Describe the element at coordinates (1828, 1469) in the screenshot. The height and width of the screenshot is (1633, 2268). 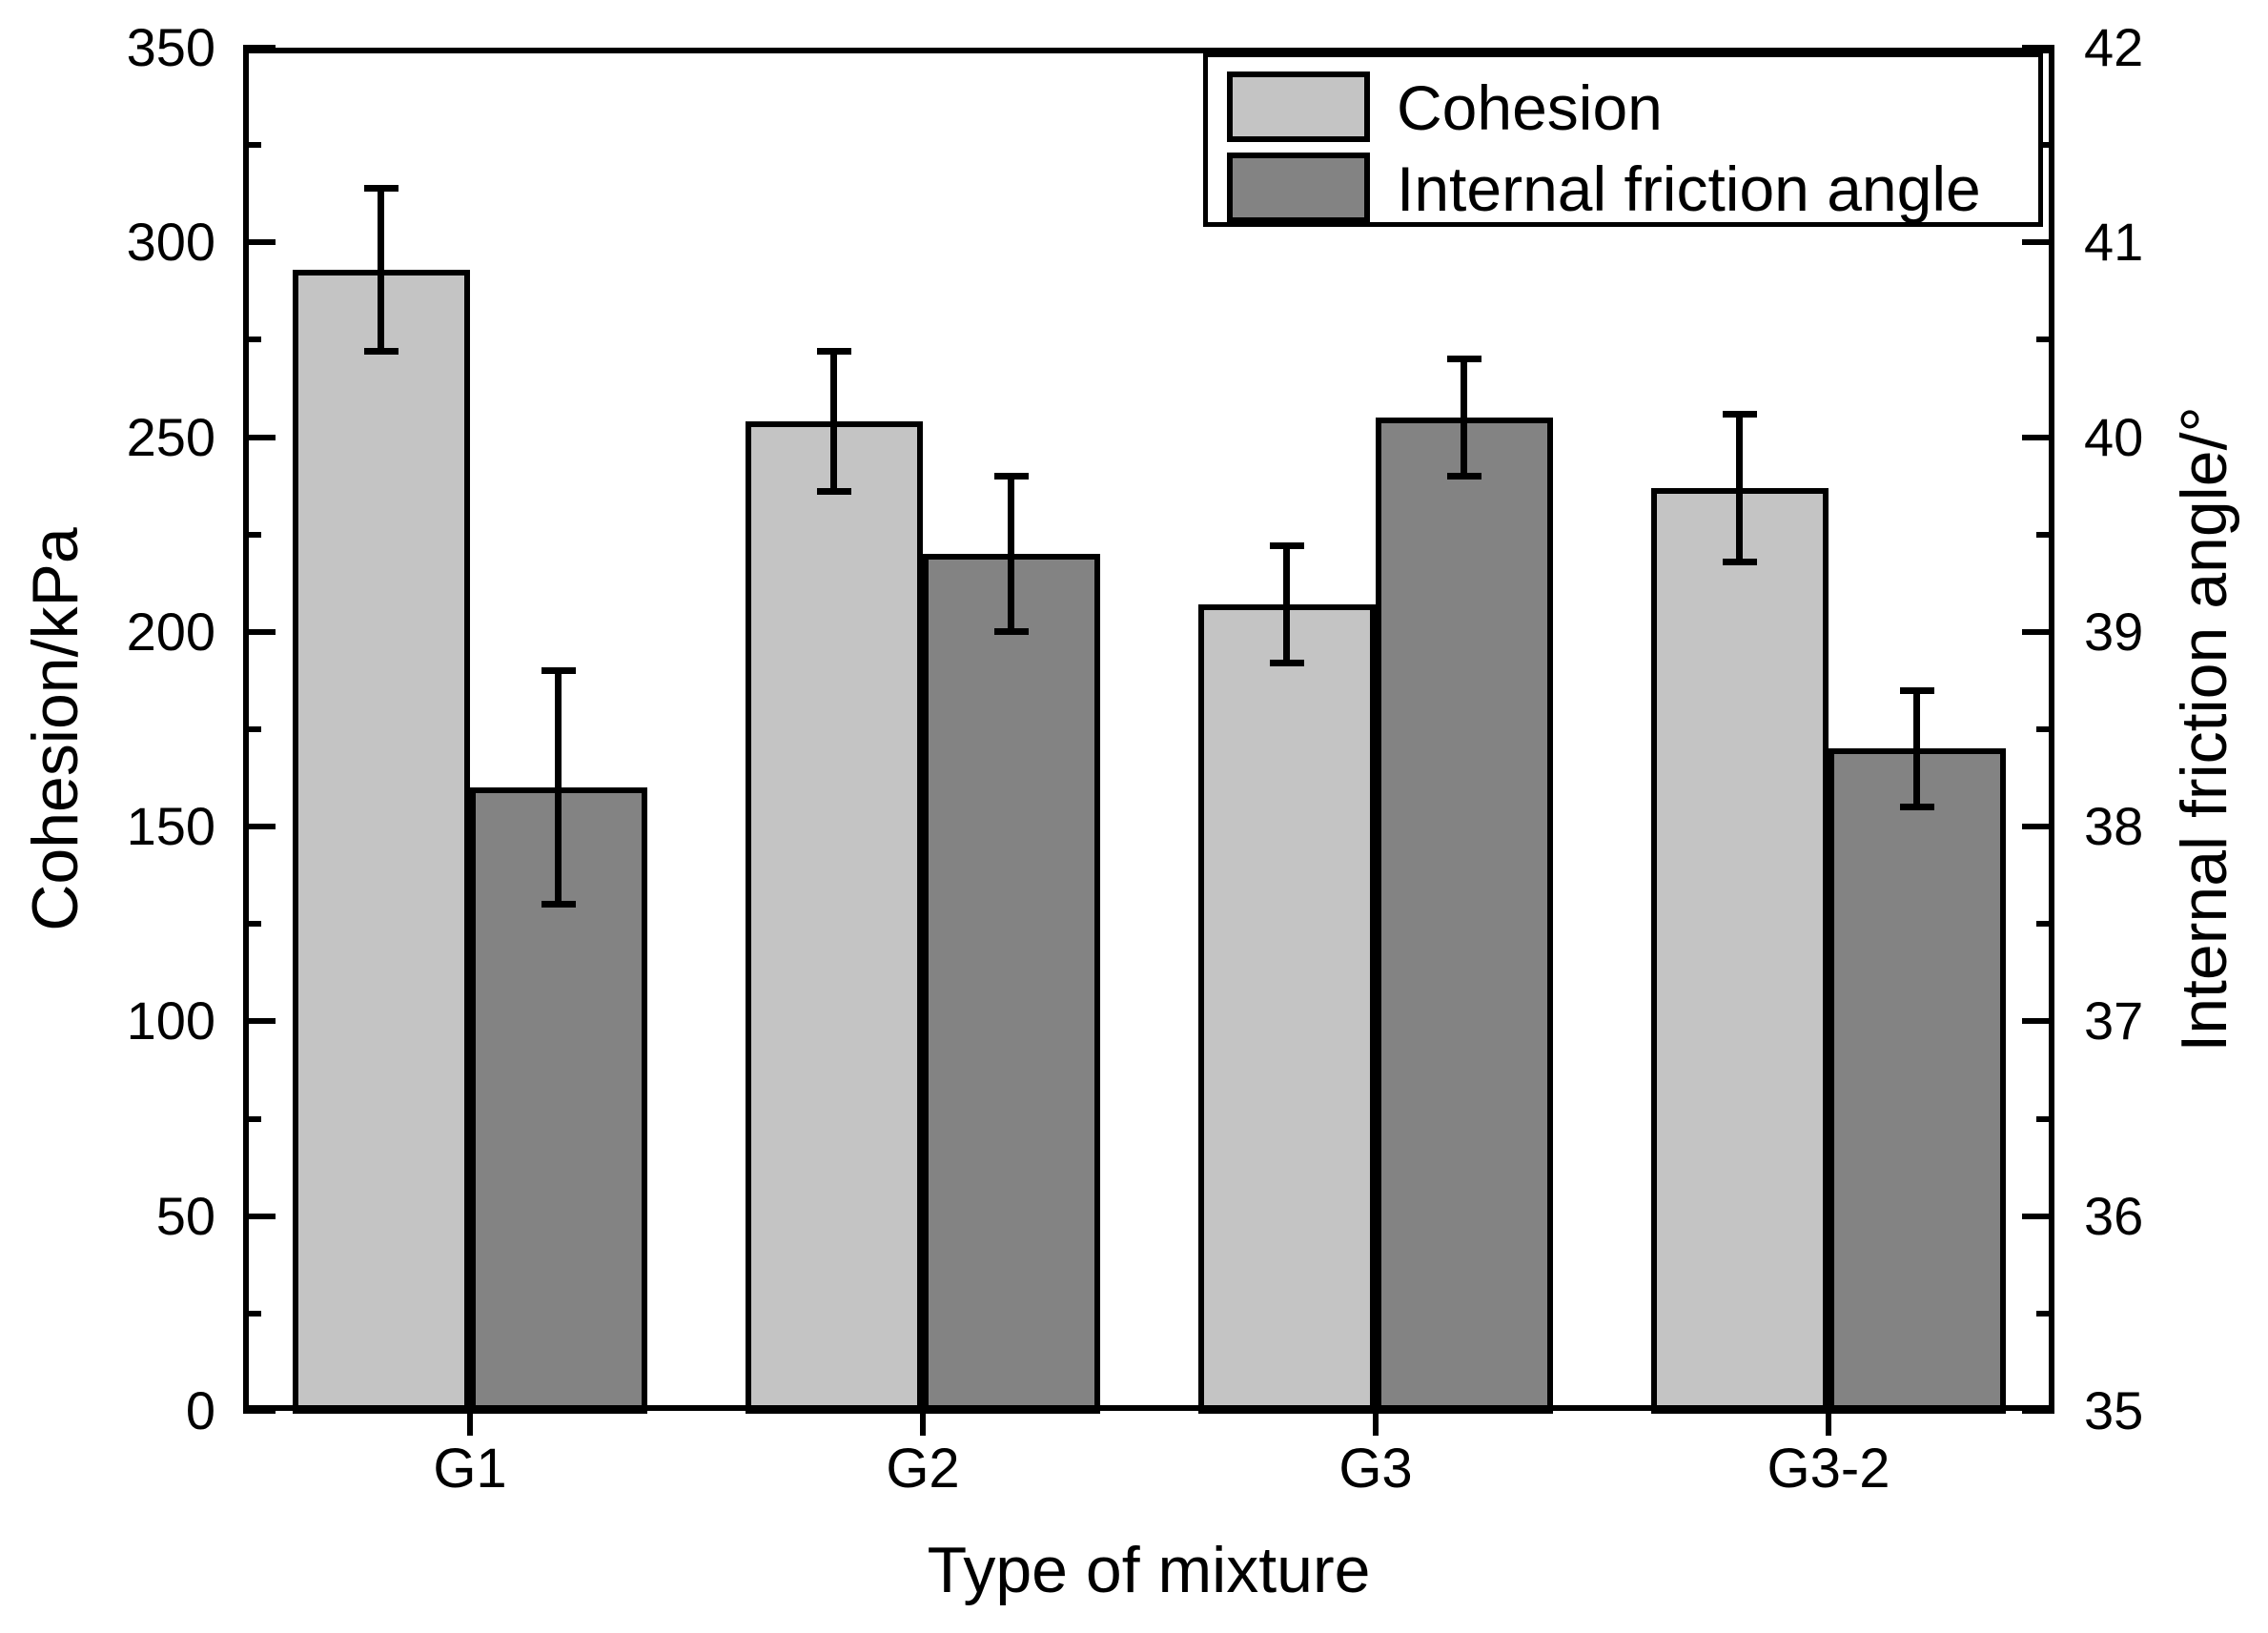
I see `x-tick-label-G3-2: G3-2` at that location.